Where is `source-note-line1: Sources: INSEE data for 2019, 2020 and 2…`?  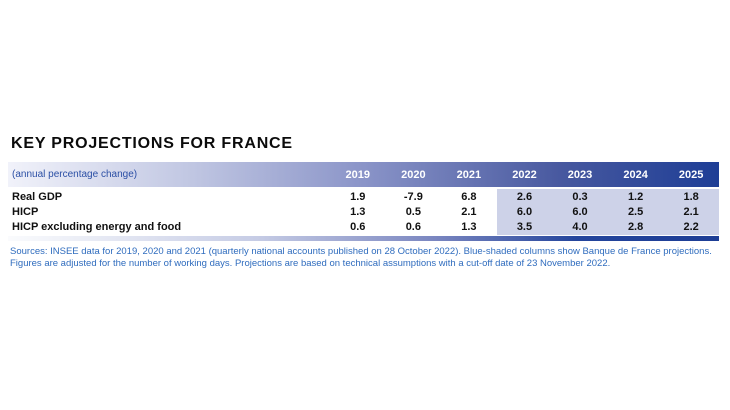
source-note-line1: Sources: INSEE data for 2019, 2020 and 2… is located at coordinates (361, 251).